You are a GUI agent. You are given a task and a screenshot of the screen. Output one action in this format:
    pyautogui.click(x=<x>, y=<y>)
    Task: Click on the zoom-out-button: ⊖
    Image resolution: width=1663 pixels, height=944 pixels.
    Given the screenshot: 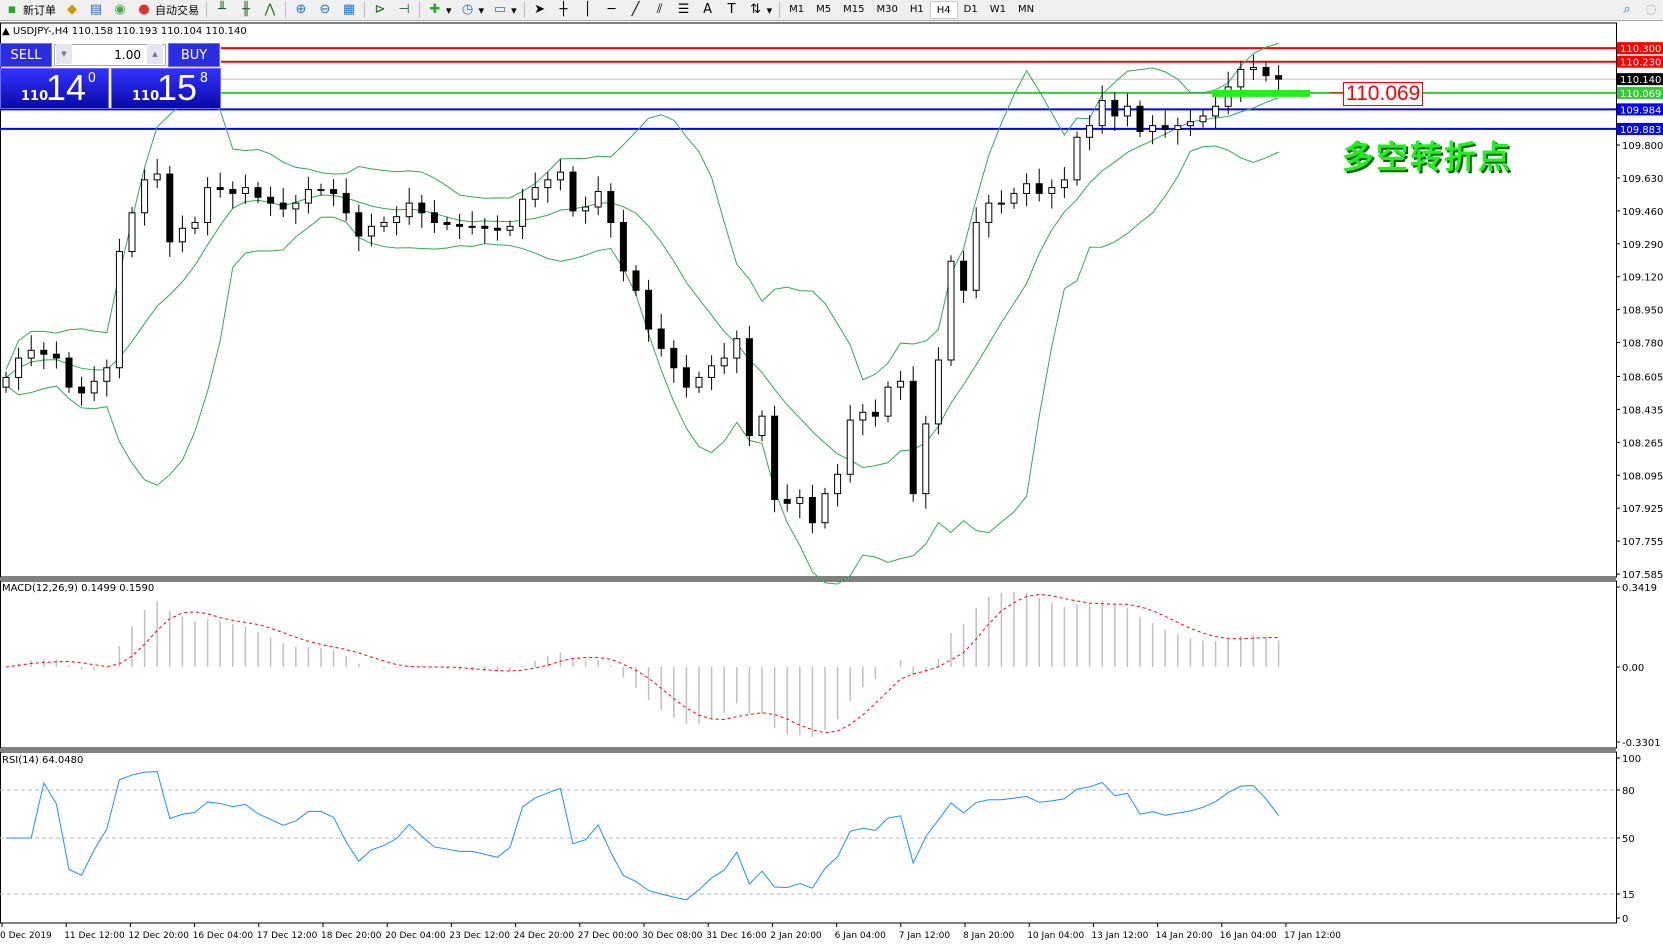 What is the action you would take?
    pyautogui.click(x=325, y=10)
    